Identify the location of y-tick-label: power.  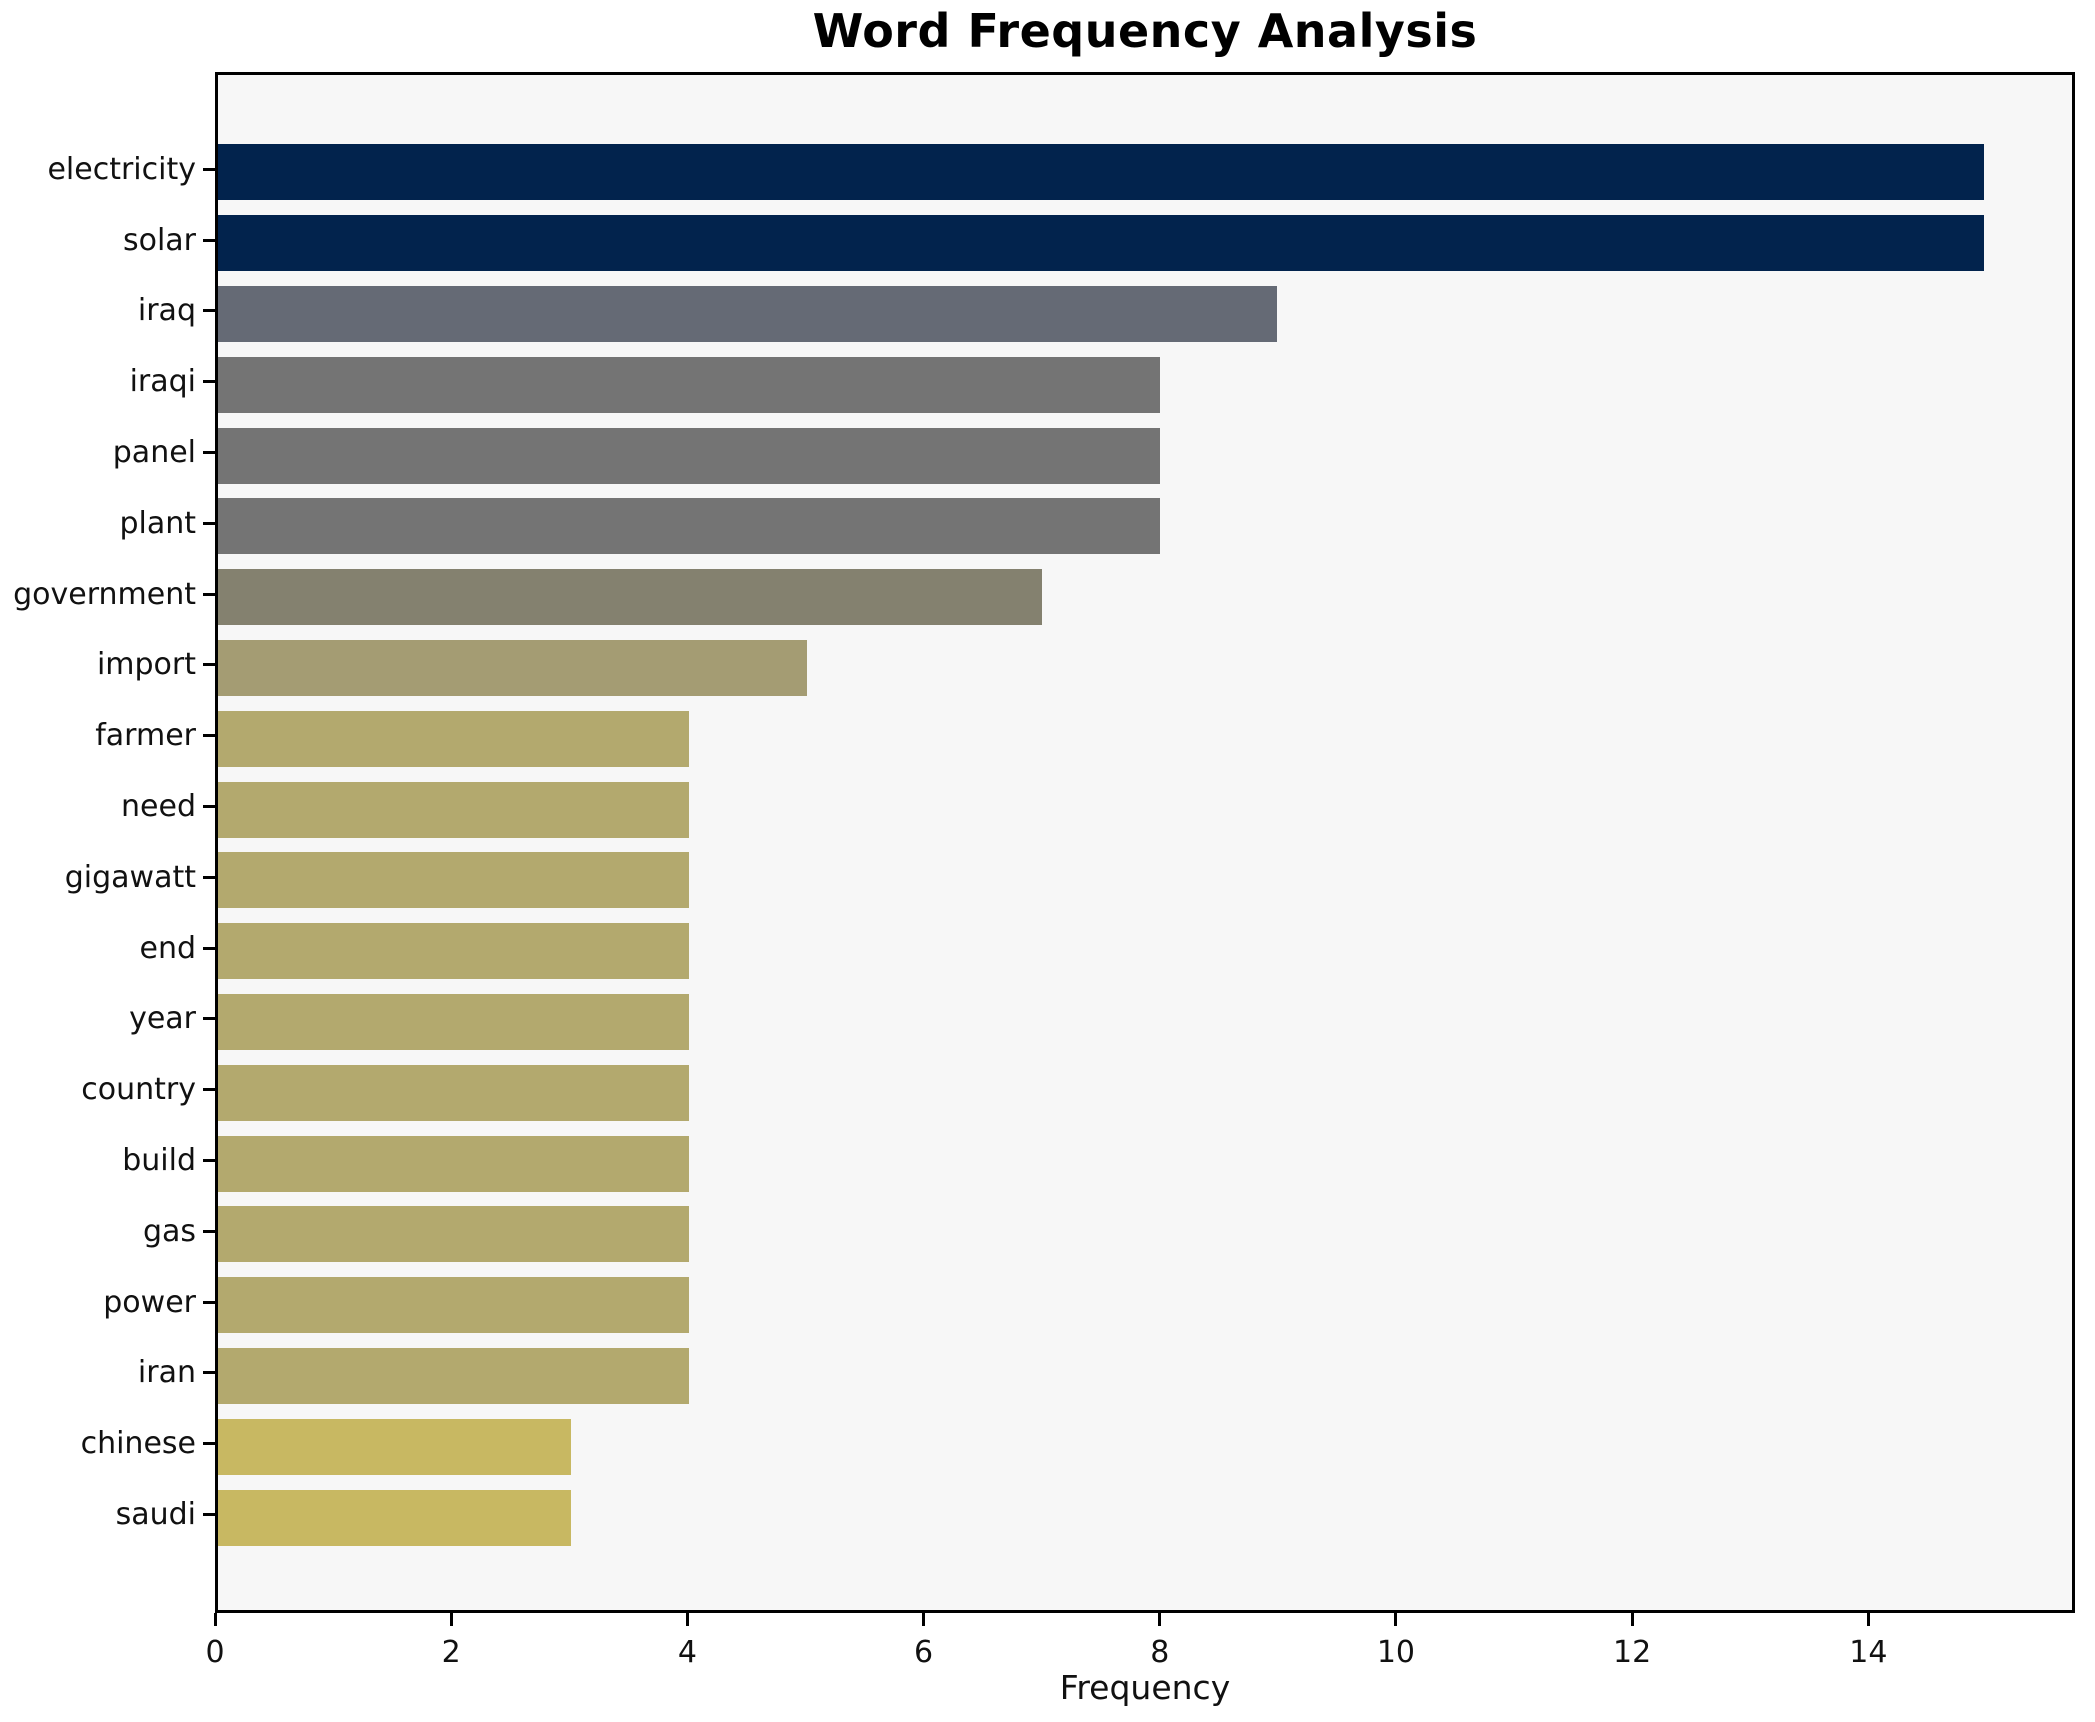
(149, 1302).